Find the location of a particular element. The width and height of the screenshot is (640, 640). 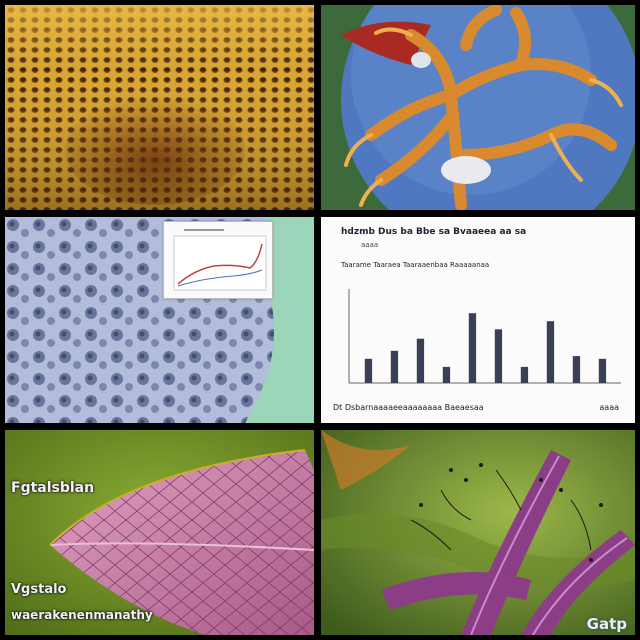

chart-subtitle: Taarame Taaraea Taaraaenbaa Raaaaanaa is located at coordinates (415, 265).